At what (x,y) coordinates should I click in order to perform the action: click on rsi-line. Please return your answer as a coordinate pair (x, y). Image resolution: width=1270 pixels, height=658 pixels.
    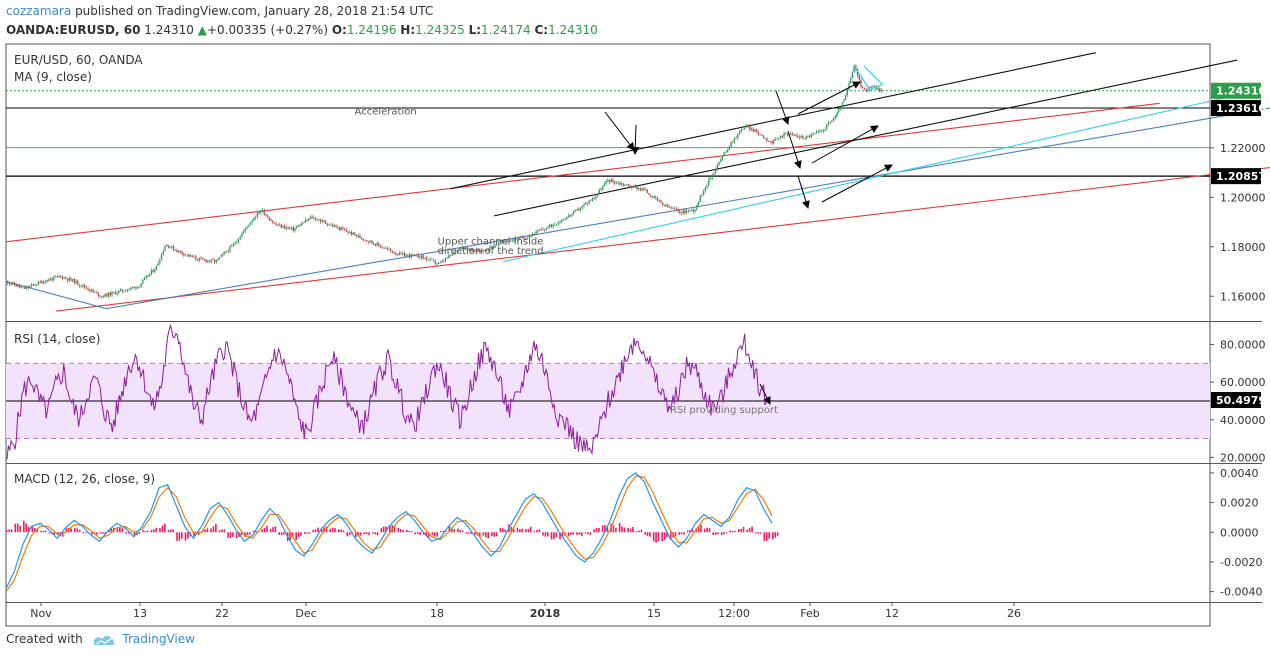
    Looking at the image, I should click on (387, 391).